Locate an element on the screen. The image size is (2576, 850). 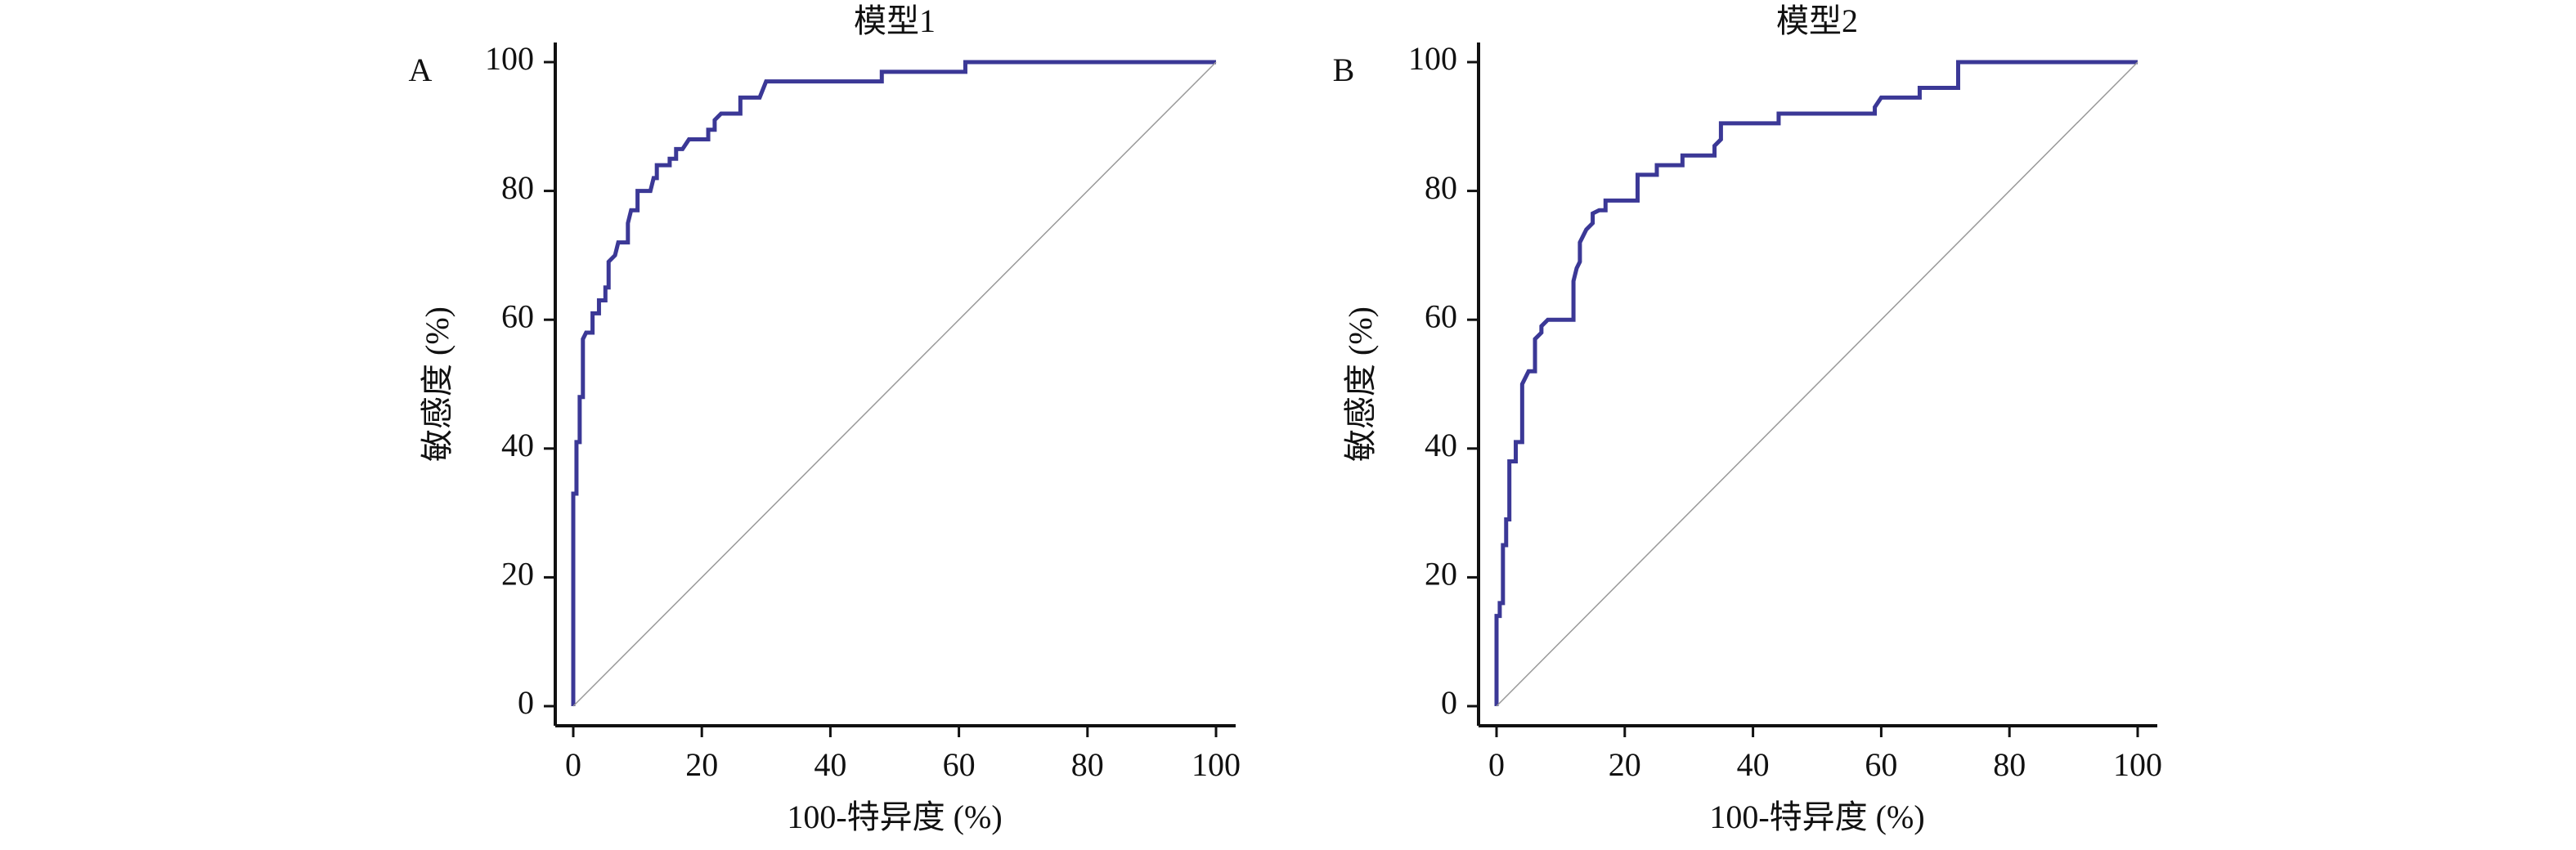
chart-title: 模型1 is located at coordinates (895, 21).